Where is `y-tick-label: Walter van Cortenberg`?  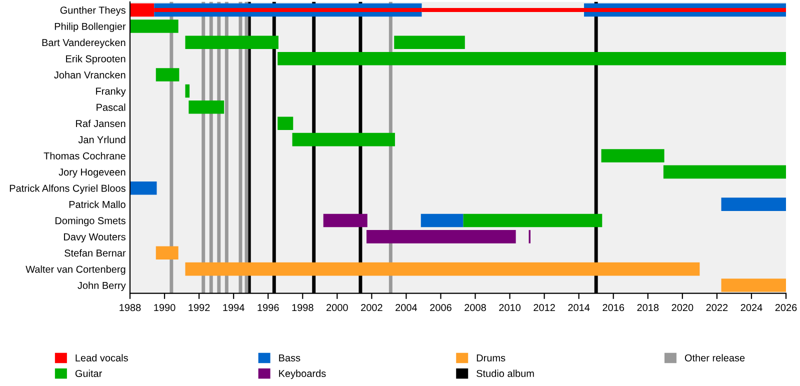 y-tick-label: Walter van Cortenberg is located at coordinates (76, 270).